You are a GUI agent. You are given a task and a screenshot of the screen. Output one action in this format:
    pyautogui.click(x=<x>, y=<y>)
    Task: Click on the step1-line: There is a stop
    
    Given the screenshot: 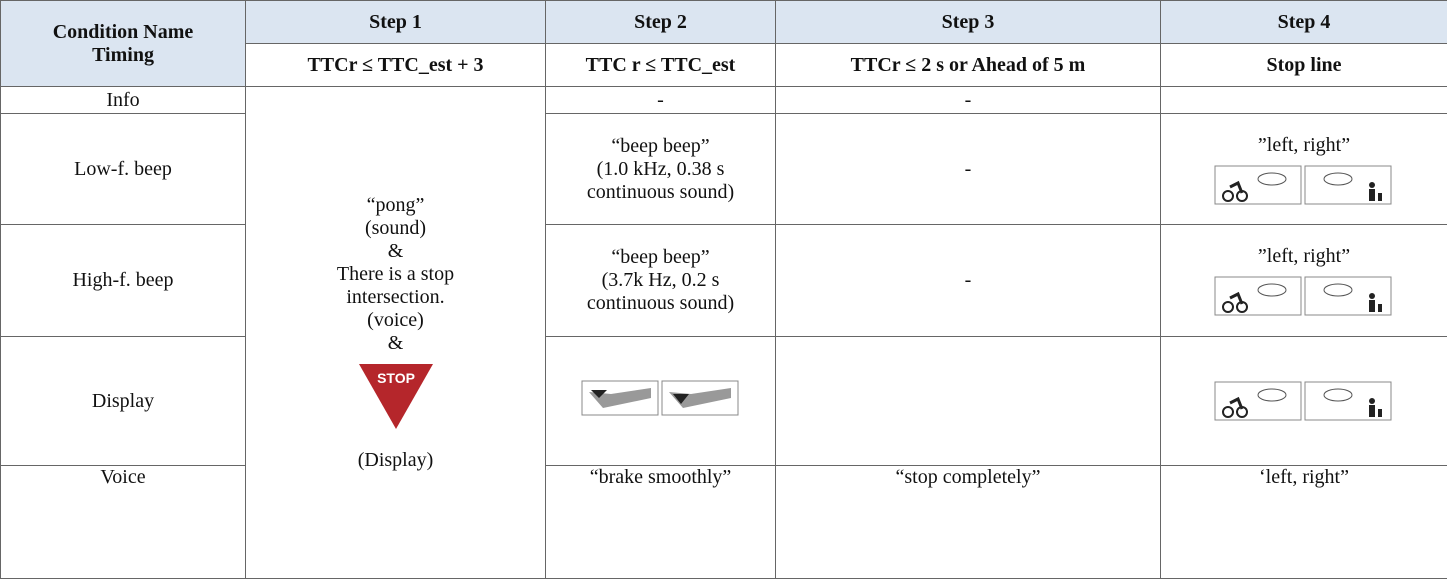 What is the action you would take?
    pyautogui.click(x=395, y=274)
    